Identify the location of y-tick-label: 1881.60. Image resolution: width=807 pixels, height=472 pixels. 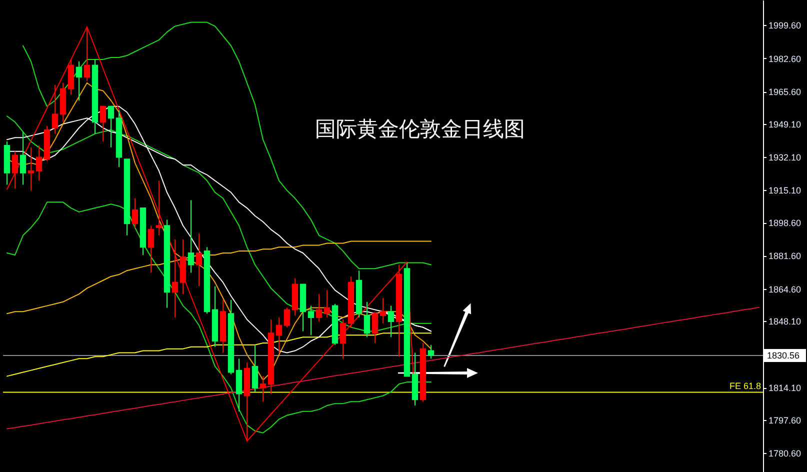
(785, 256).